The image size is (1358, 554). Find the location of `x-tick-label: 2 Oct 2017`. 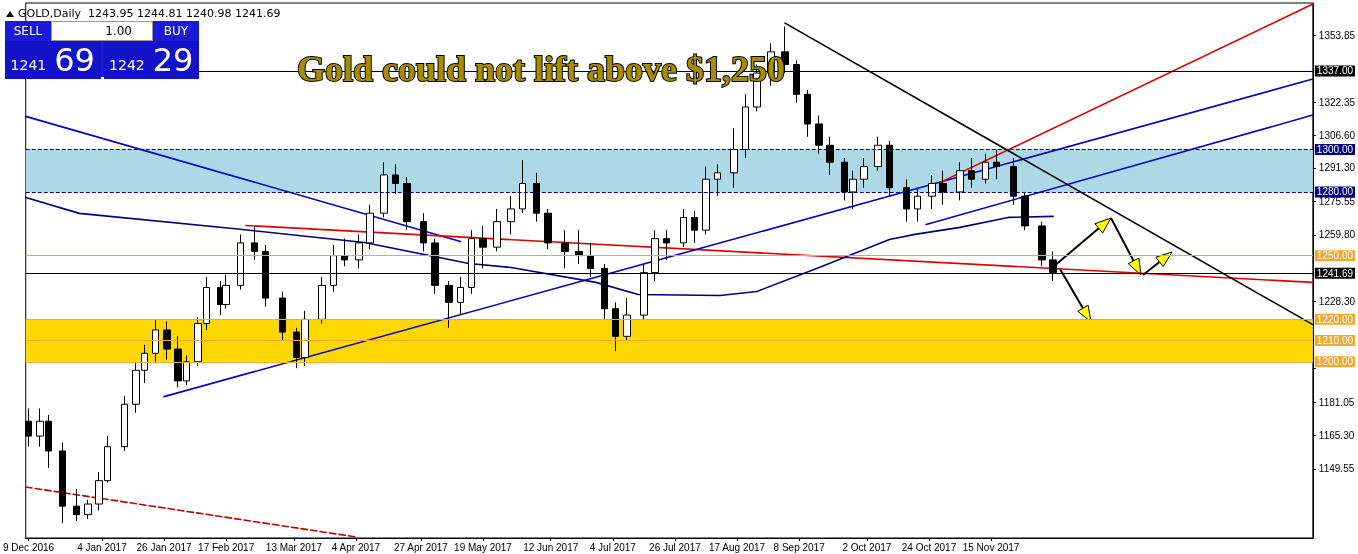

x-tick-label: 2 Oct 2017 is located at coordinates (867, 547).